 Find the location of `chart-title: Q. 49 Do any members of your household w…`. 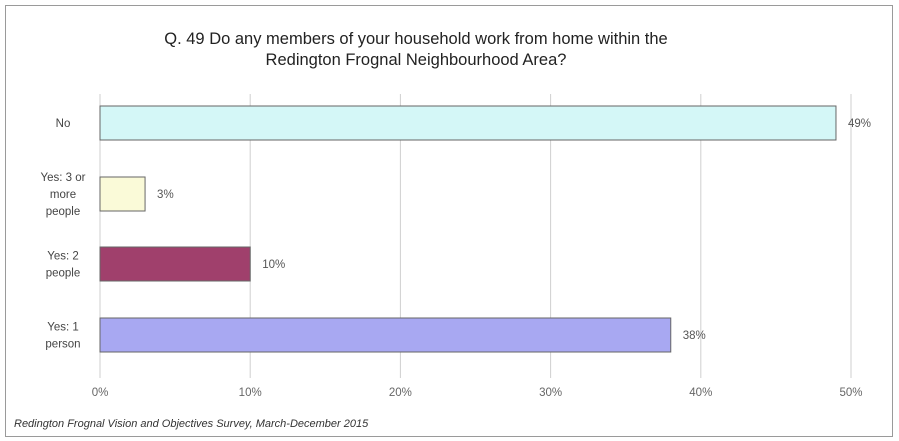

chart-title: Q. 49 Do any members of your household w… is located at coordinates (416, 49).